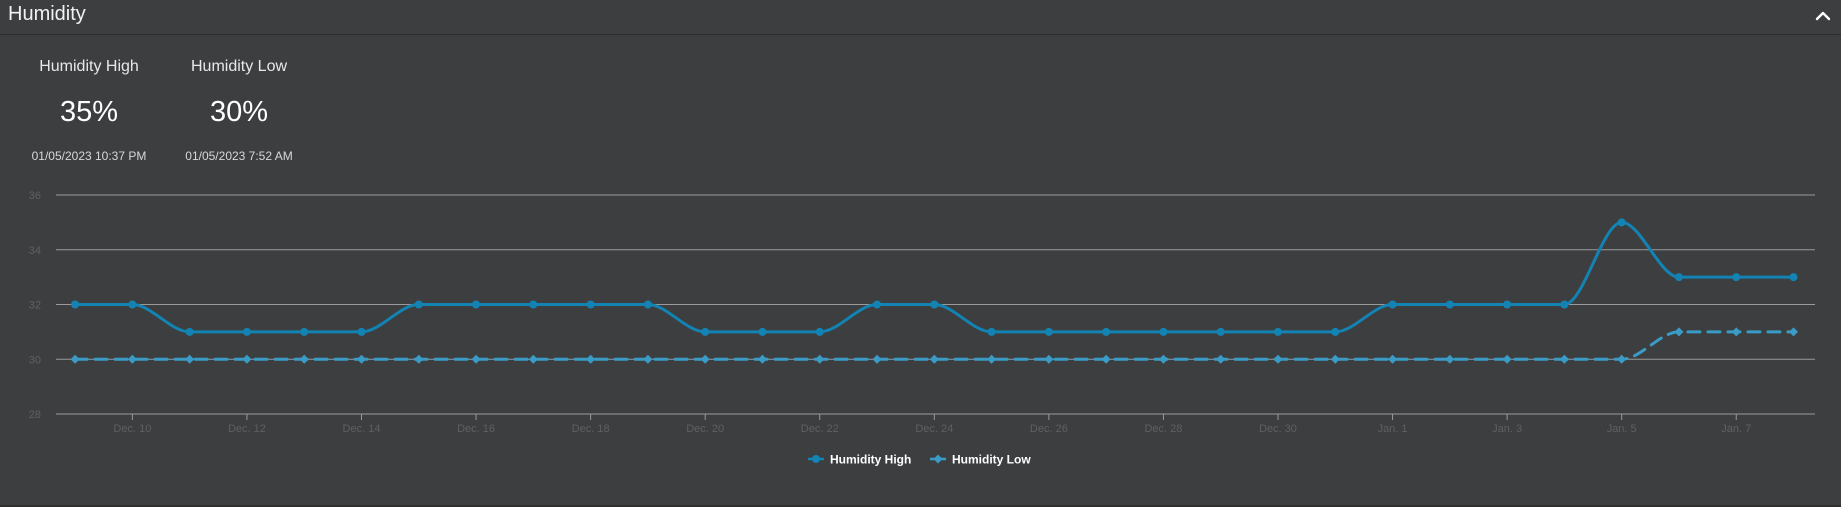  What do you see at coordinates (991, 460) in the screenshot?
I see `legend-label: Humidity Low` at bounding box center [991, 460].